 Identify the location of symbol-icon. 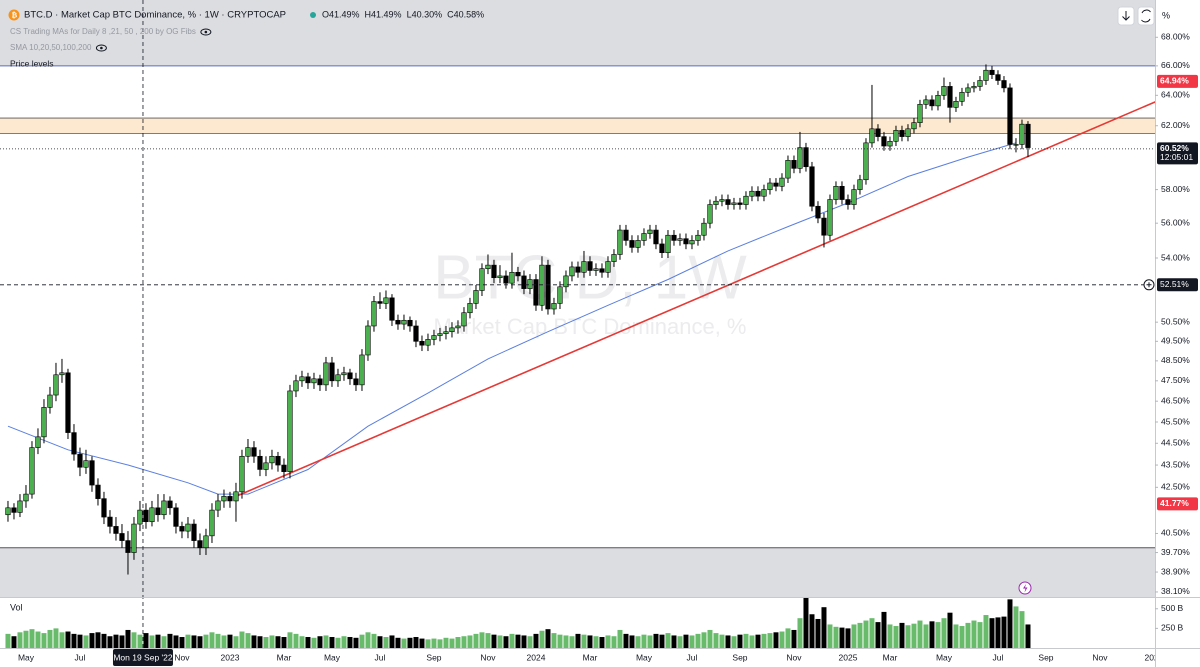
(14, 15).